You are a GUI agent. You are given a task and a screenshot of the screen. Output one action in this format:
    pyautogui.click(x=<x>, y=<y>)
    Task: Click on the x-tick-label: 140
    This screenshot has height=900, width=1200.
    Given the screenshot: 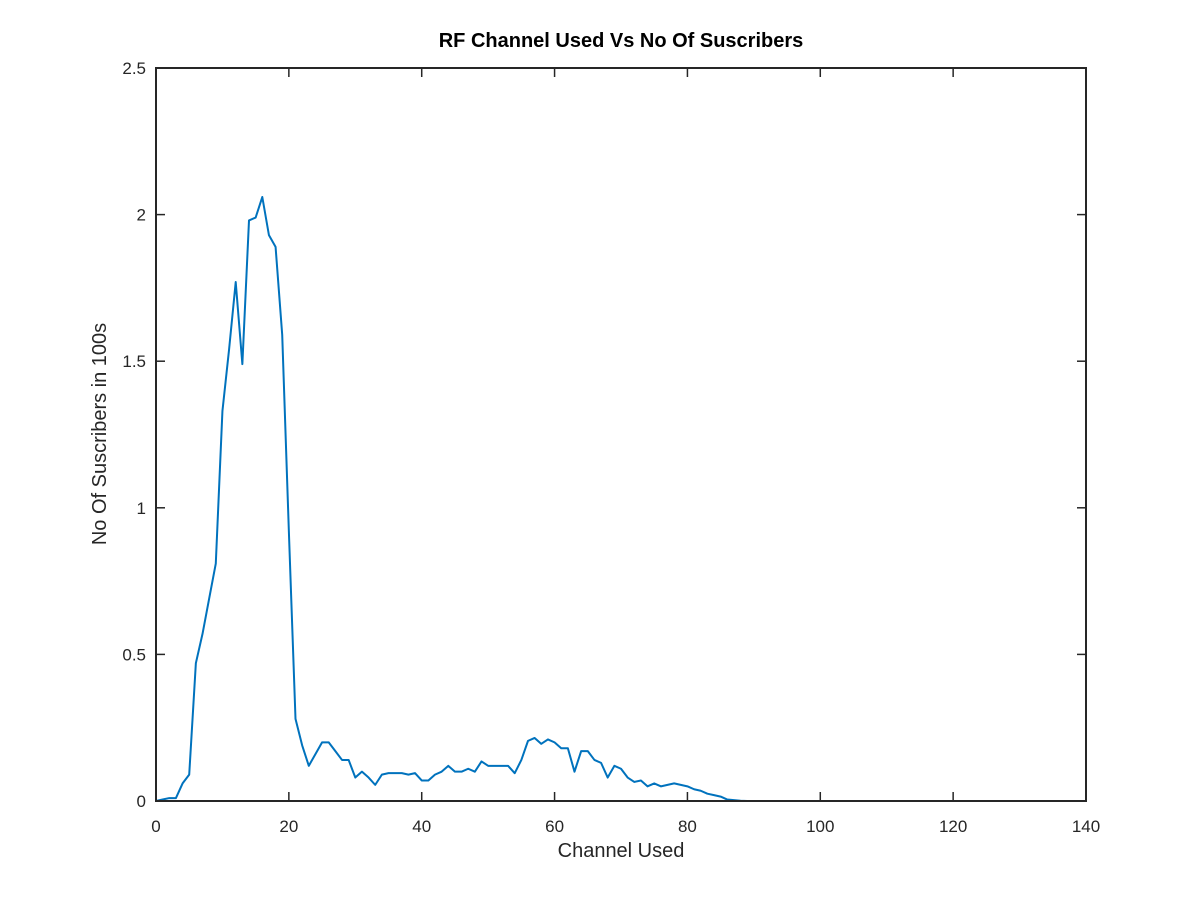 What is the action you would take?
    pyautogui.click(x=1086, y=826)
    